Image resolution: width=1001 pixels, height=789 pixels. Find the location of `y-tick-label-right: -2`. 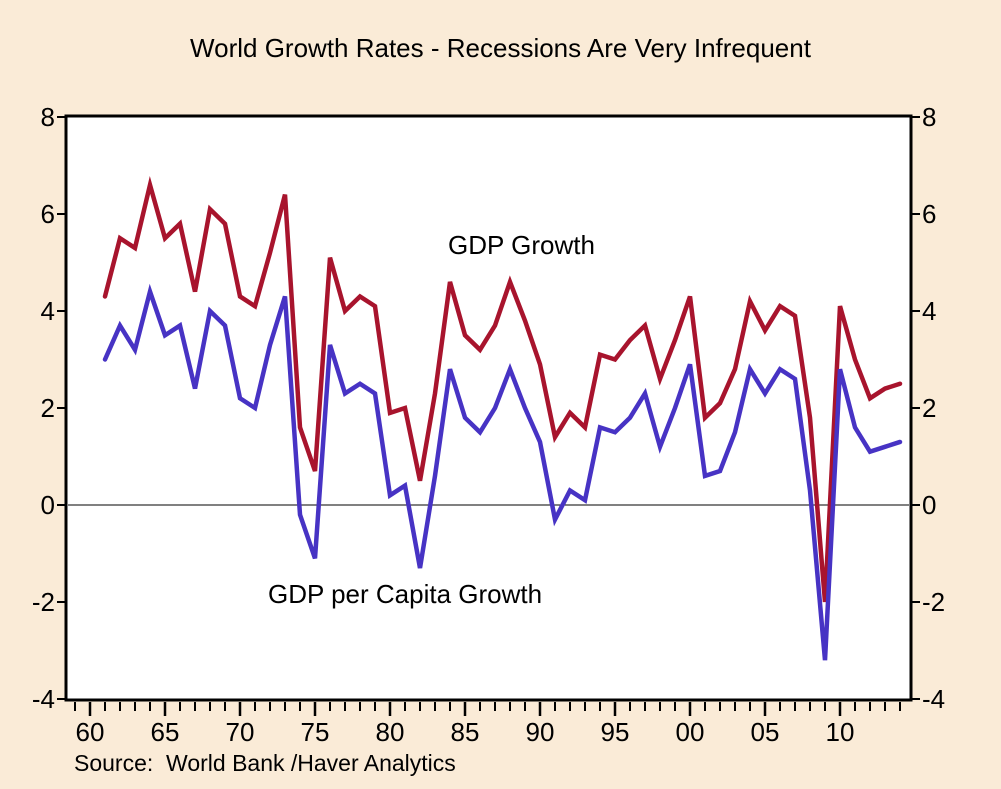

y-tick-label-right: -2 is located at coordinates (933, 602).